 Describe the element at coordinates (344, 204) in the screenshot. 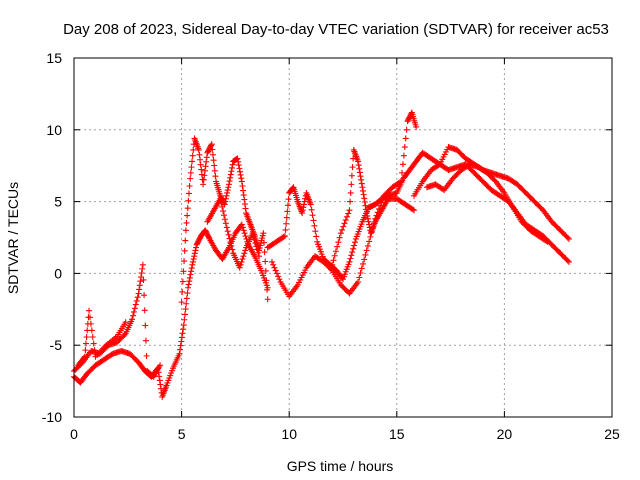

I see `series-trace-g` at that location.